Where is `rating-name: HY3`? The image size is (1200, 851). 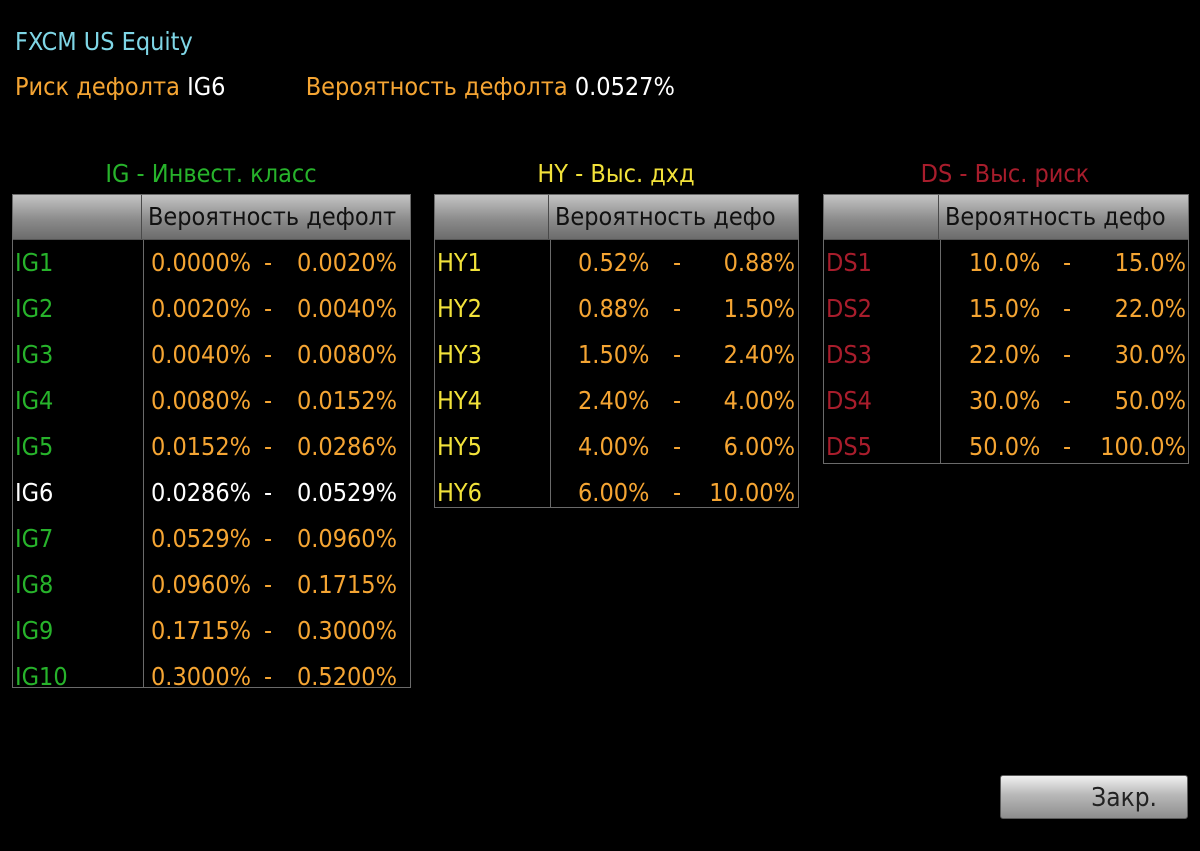 rating-name: HY3 is located at coordinates (493, 355).